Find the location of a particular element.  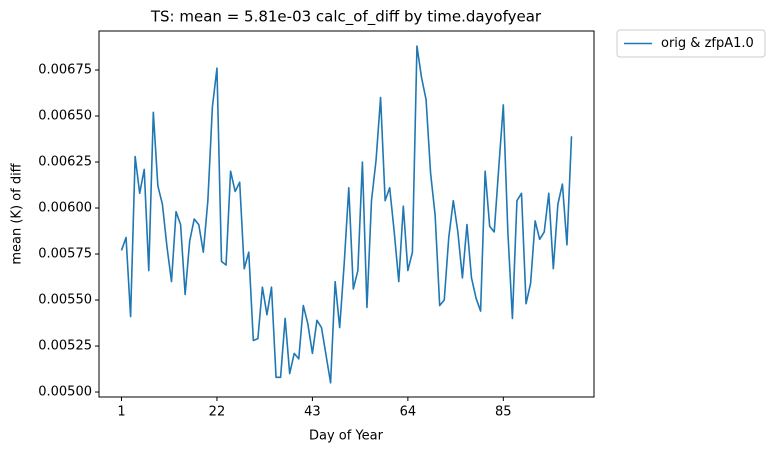

y-tick-label: 0.00575 is located at coordinates (65, 254).